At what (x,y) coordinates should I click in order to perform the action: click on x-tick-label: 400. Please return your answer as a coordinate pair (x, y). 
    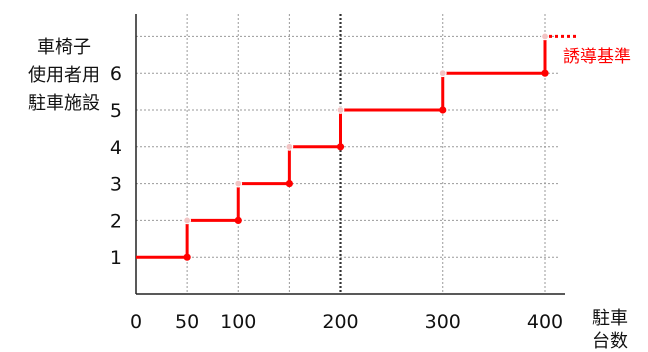
    Looking at the image, I should click on (545, 322).